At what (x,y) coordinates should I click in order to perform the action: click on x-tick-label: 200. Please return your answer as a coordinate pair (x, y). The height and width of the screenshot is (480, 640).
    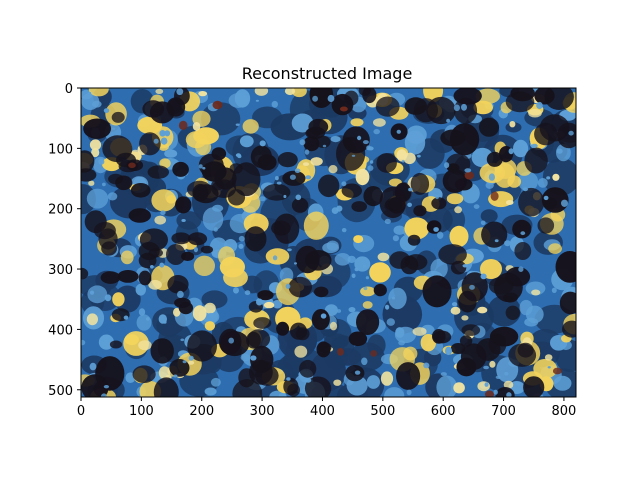
    Looking at the image, I should click on (201, 411).